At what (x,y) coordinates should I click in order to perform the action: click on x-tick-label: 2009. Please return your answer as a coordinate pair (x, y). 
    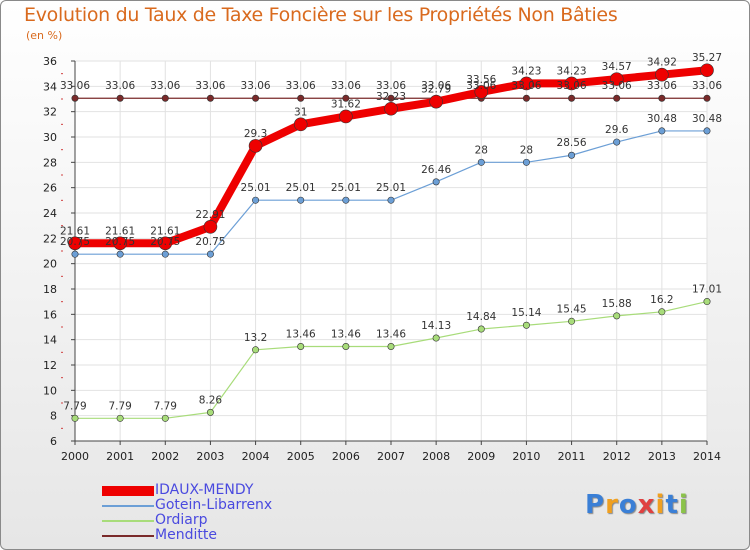
    Looking at the image, I should click on (481, 456).